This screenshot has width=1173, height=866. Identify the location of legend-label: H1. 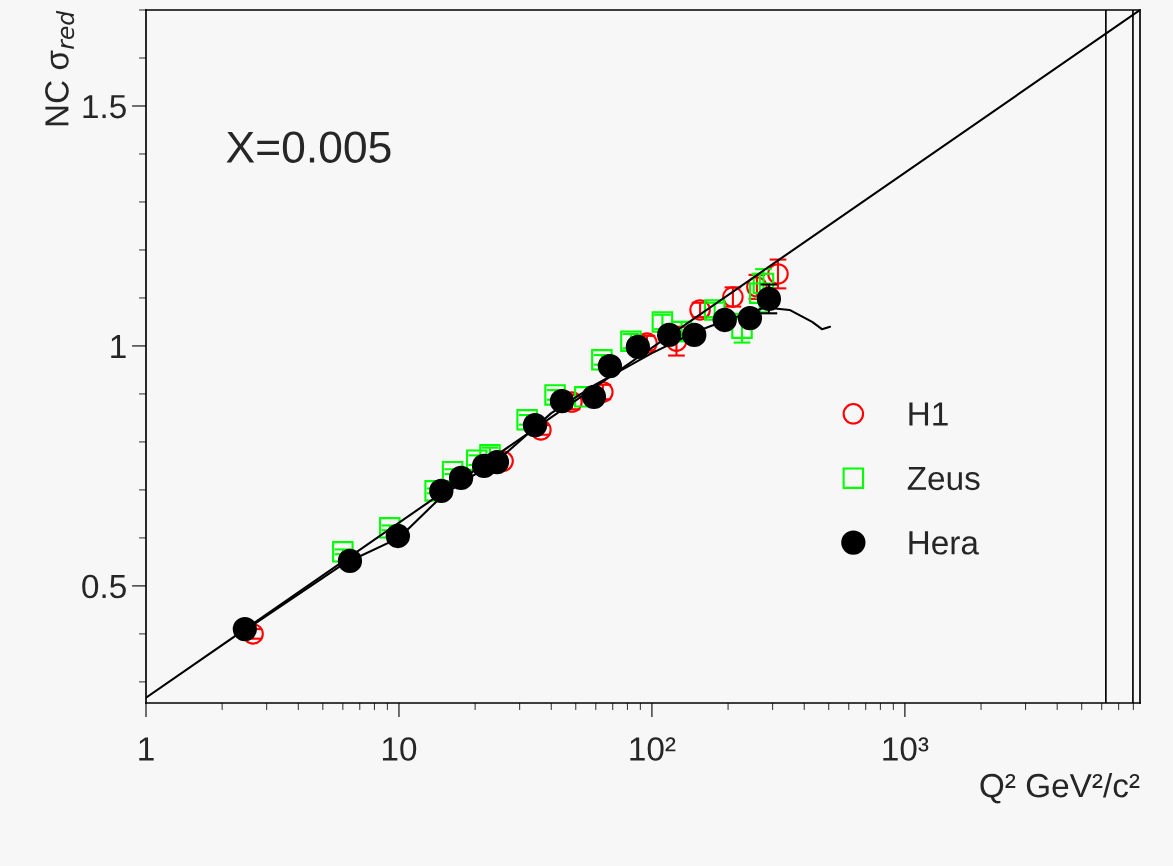
(928, 414).